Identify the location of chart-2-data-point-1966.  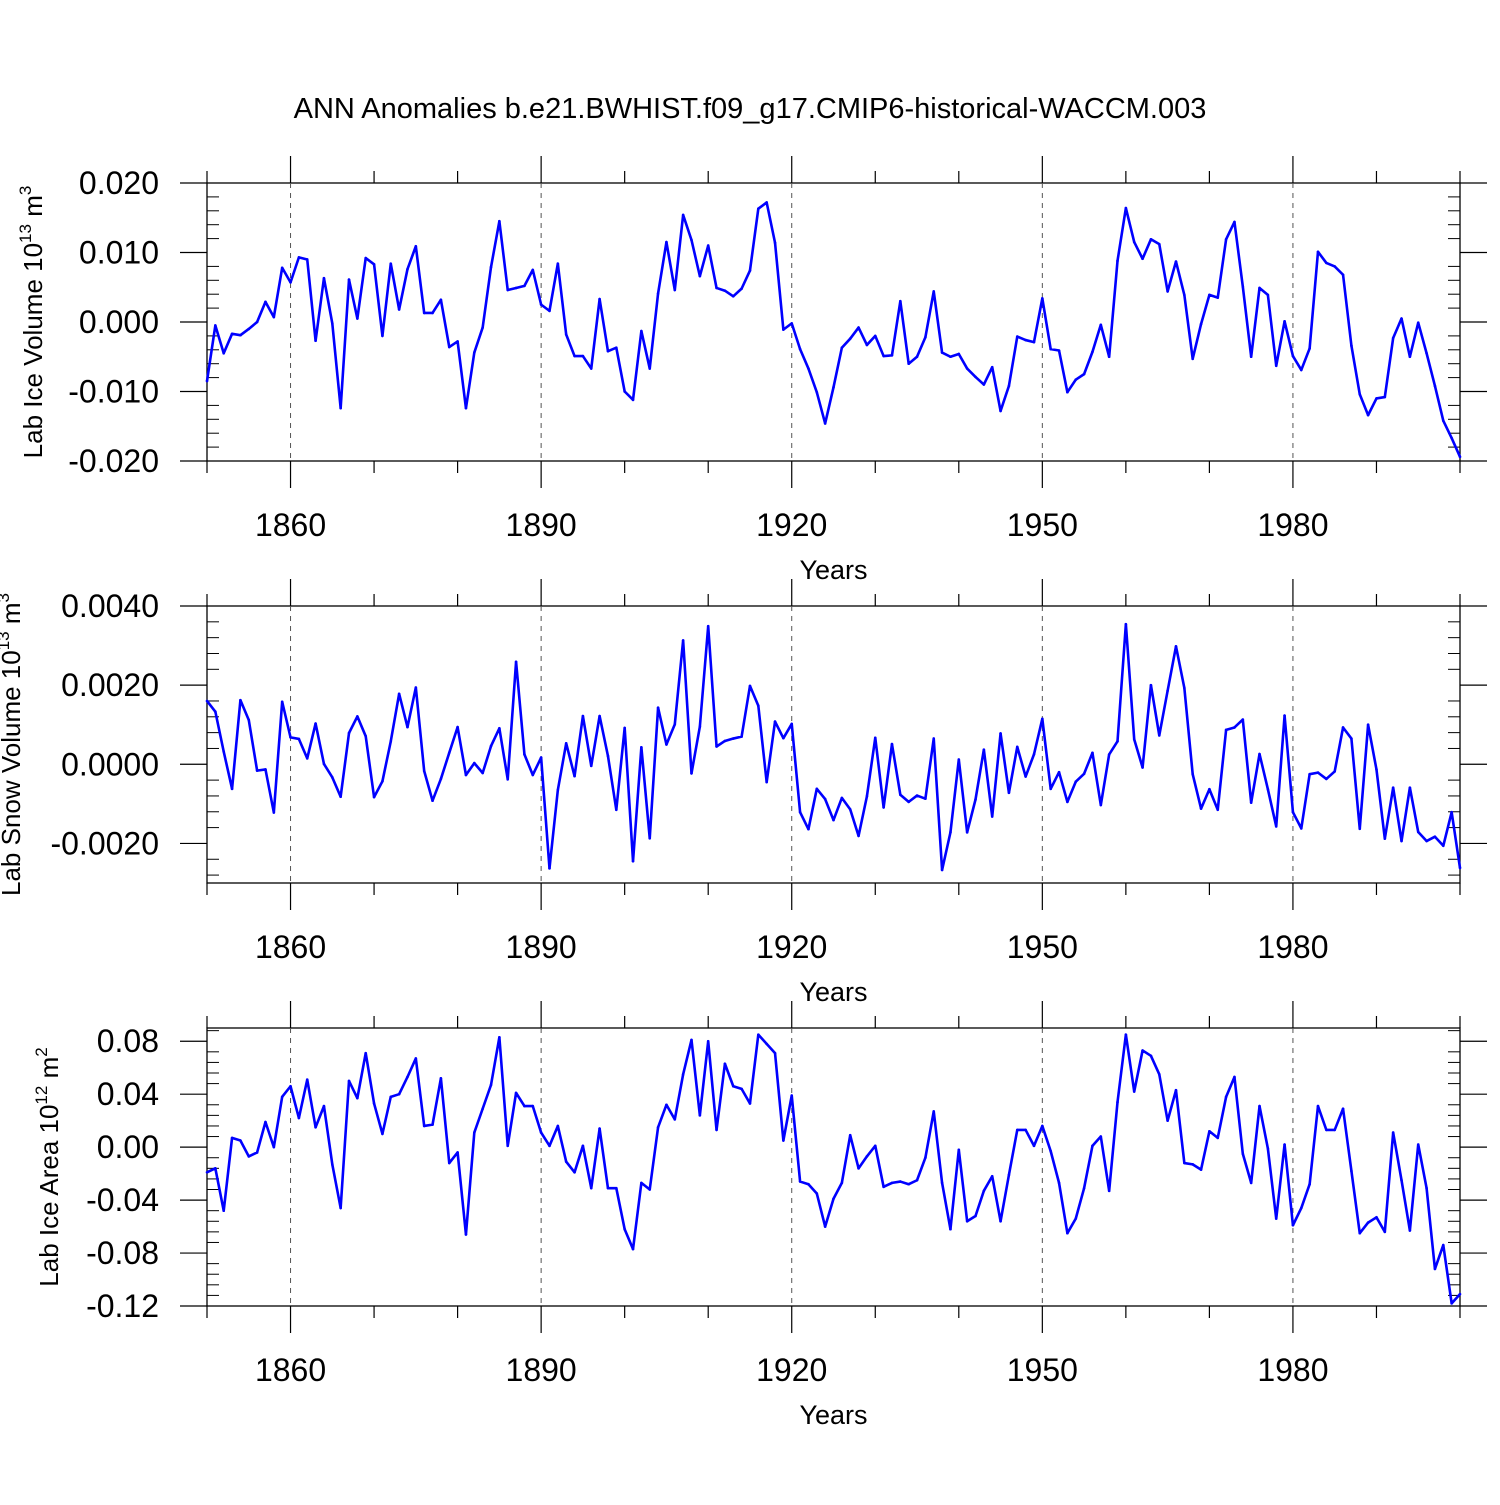
(1176, 1090).